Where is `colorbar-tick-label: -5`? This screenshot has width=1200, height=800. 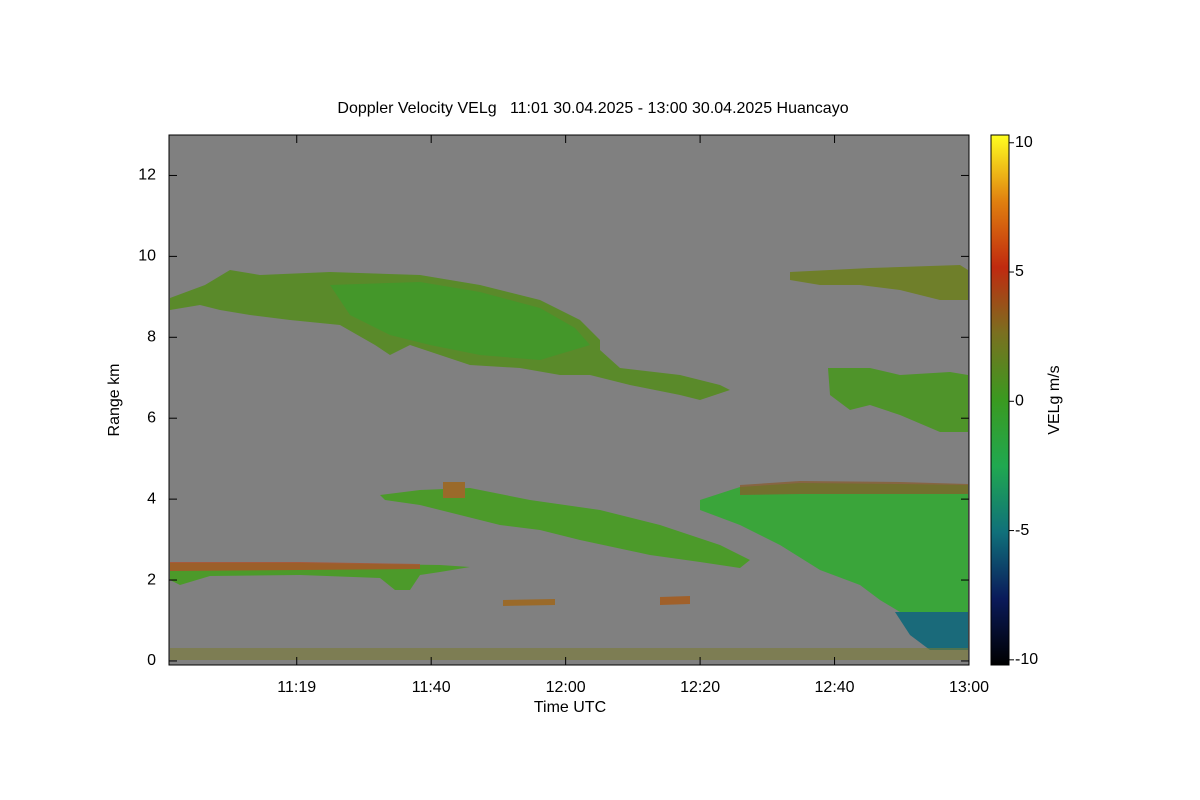 colorbar-tick-label: -5 is located at coordinates (1022, 530).